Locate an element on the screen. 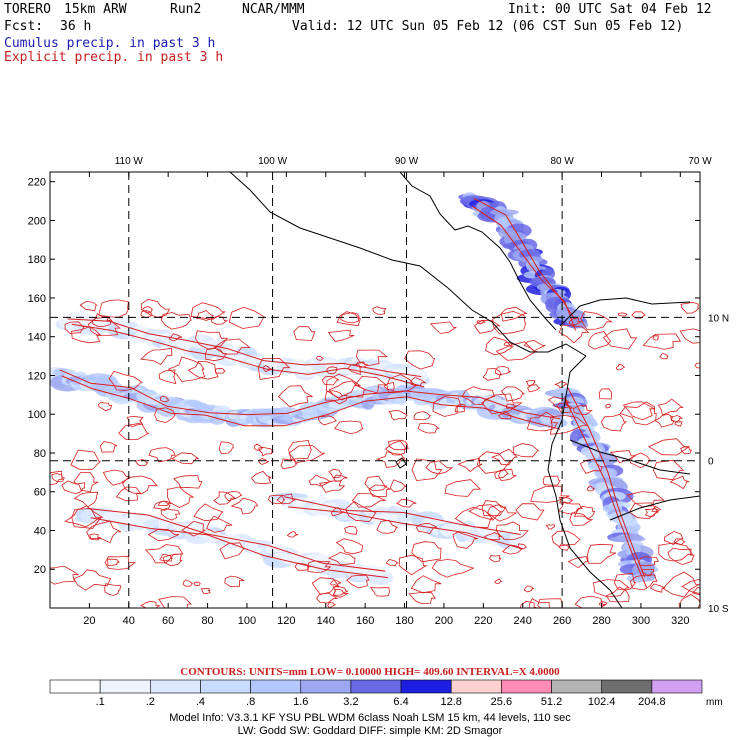 The width and height of the screenshot is (740, 740). latitude-label: 0 is located at coordinates (711, 462).